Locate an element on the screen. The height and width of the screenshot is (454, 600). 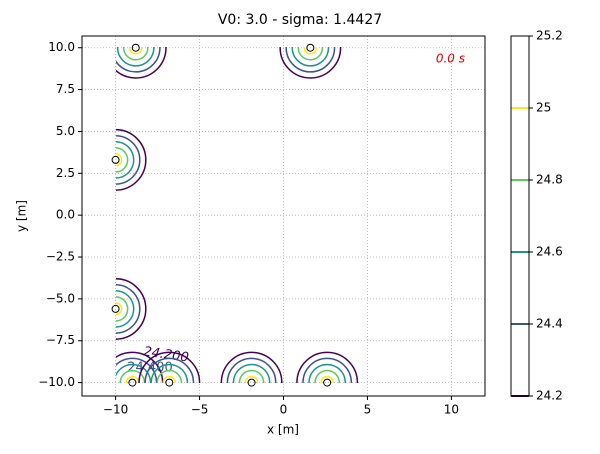
colorbar-tick-label: 24.8 is located at coordinates (549, 180).